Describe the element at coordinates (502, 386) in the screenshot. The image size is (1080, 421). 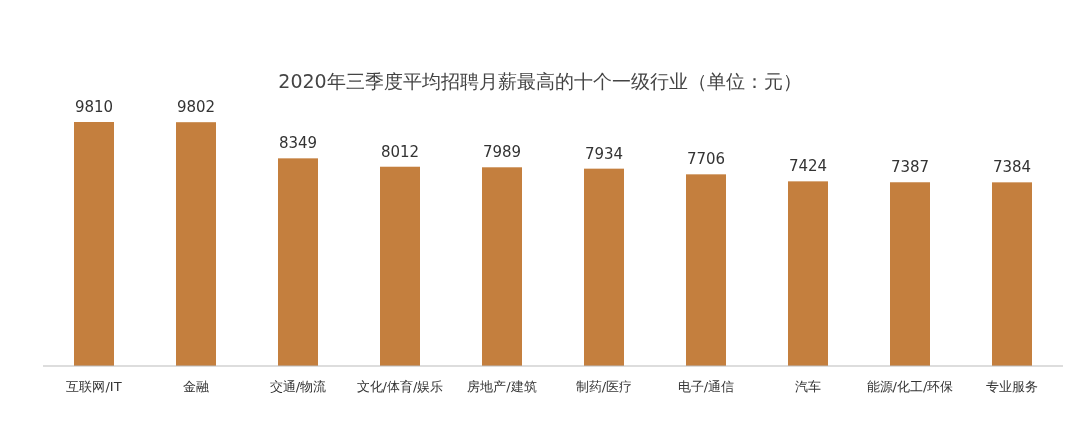
I see `x-tick-label: 房地产/建筑` at that location.